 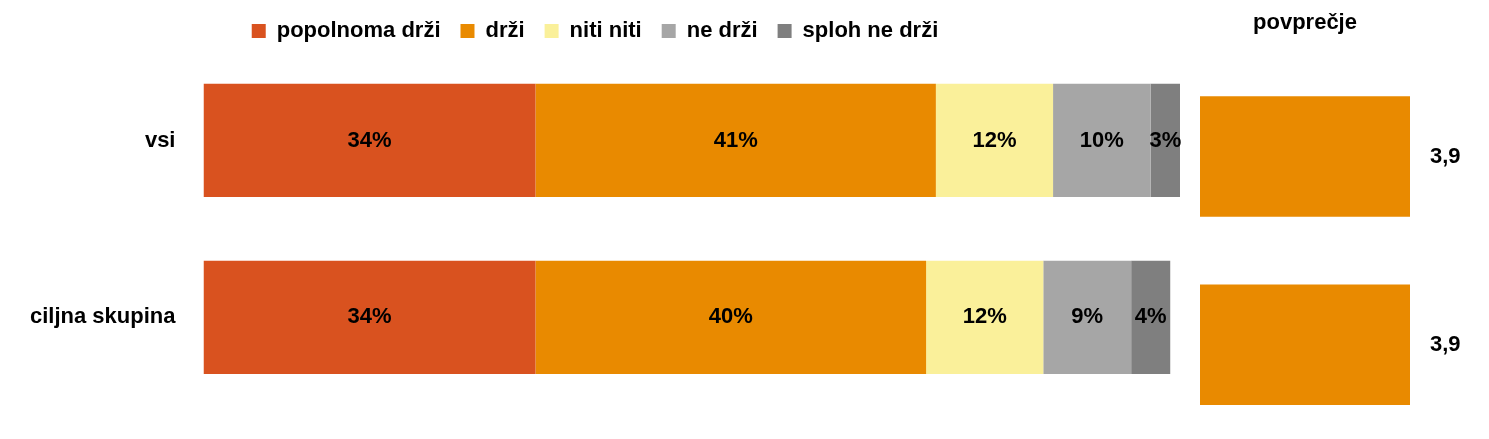 I want to click on data-label: 9%, so click(x=1087, y=316).